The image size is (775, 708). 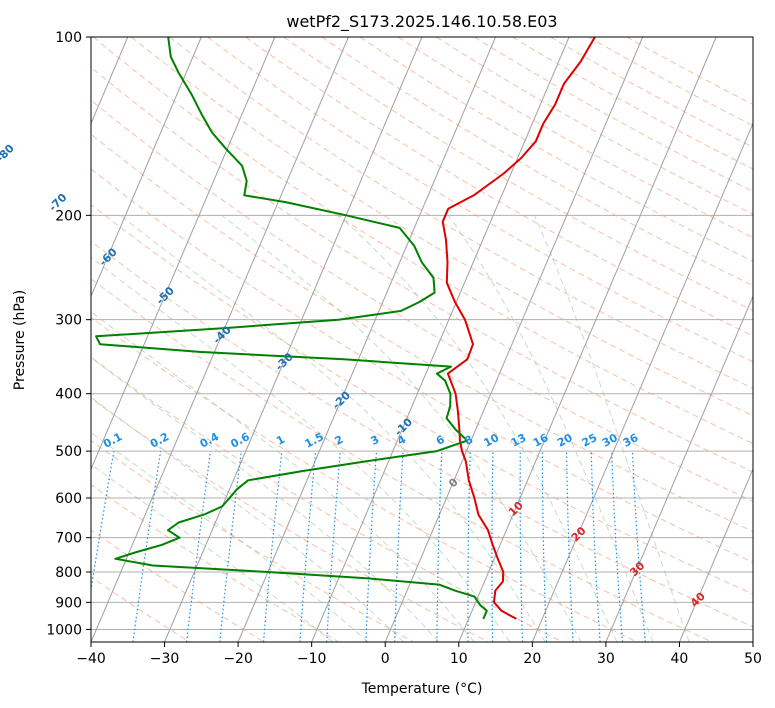 What do you see at coordinates (453, 482) in the screenshot?
I see `isotherm-label: 0` at bounding box center [453, 482].